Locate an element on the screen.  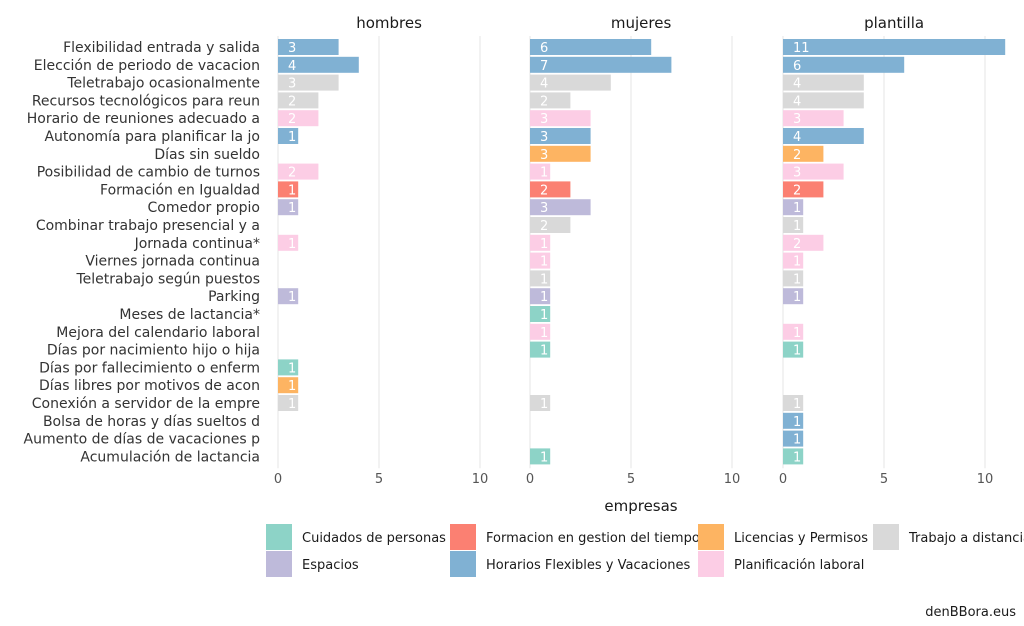
category-label: Parking is located at coordinates (234, 297).